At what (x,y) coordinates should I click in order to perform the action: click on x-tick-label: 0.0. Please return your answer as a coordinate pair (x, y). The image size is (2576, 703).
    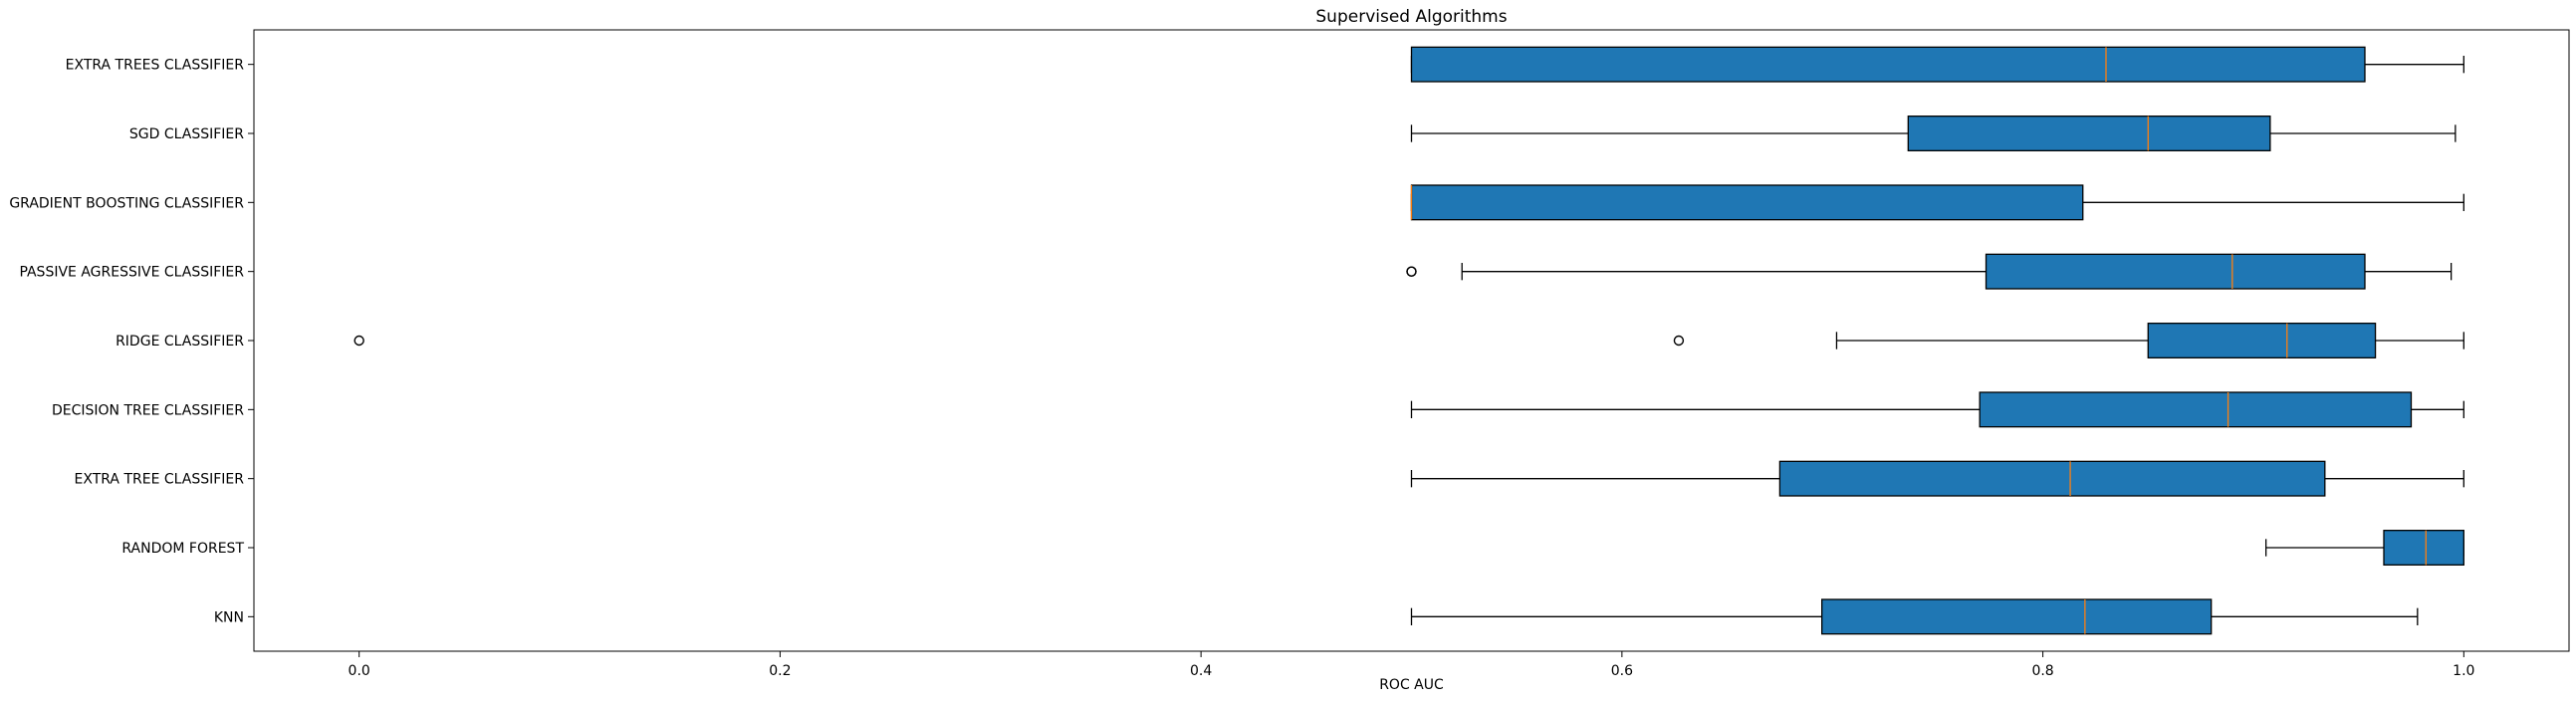
    Looking at the image, I should click on (359, 671).